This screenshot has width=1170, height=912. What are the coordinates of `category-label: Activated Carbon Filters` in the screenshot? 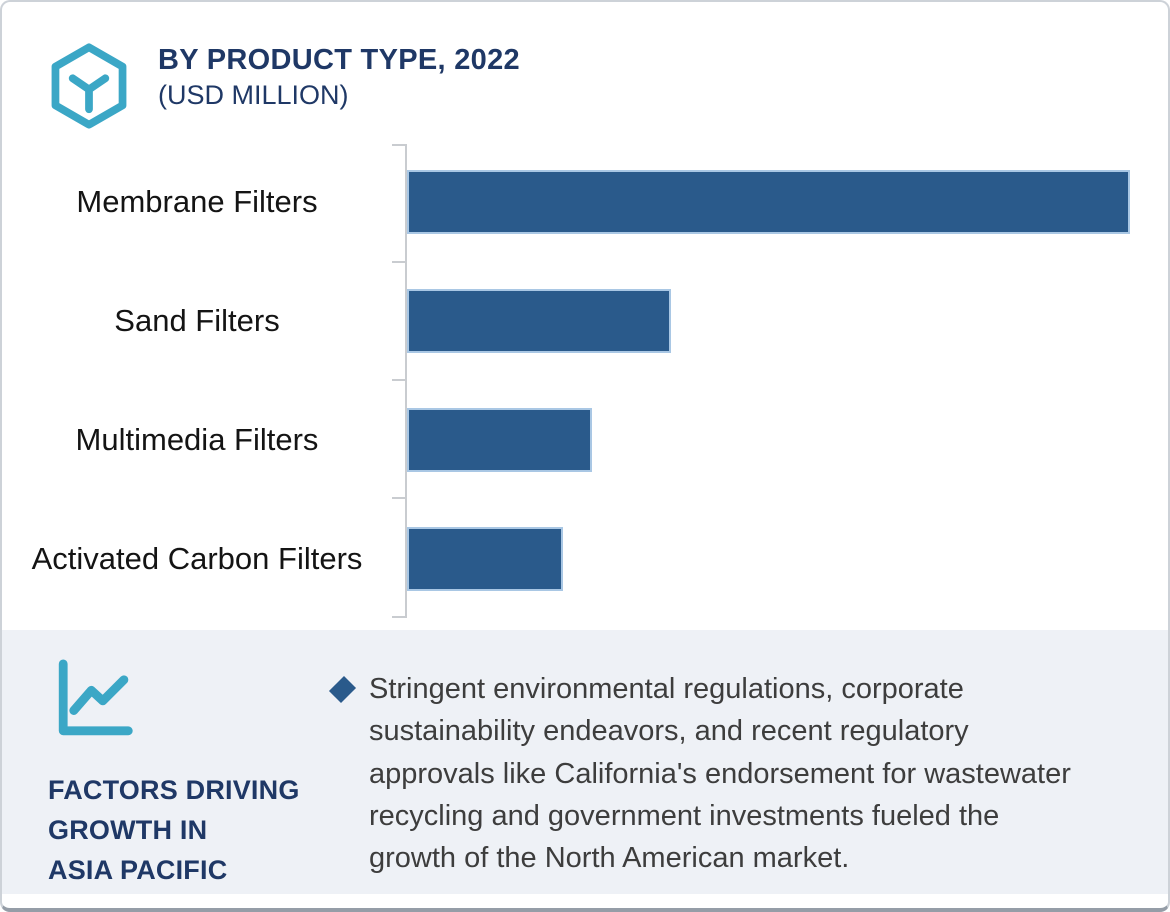 It's located at (197, 558).